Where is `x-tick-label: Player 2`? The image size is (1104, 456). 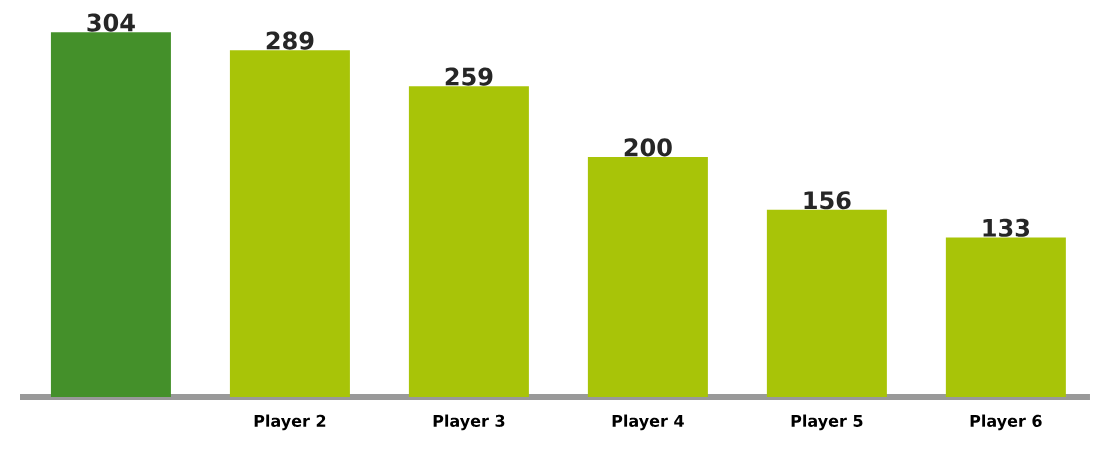 x-tick-label: Player 2 is located at coordinates (290, 422).